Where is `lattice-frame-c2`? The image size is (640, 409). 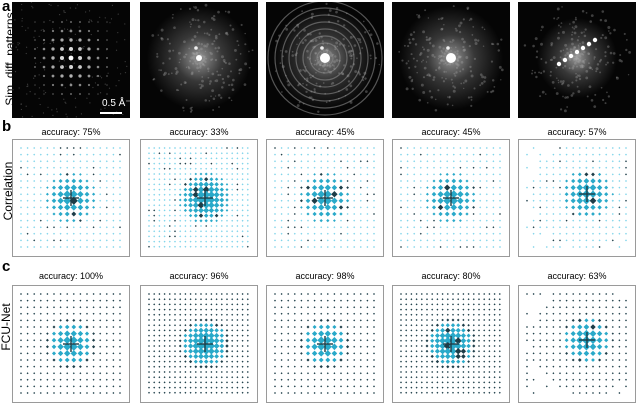
lattice-frame-c2 is located at coordinates (199, 344).